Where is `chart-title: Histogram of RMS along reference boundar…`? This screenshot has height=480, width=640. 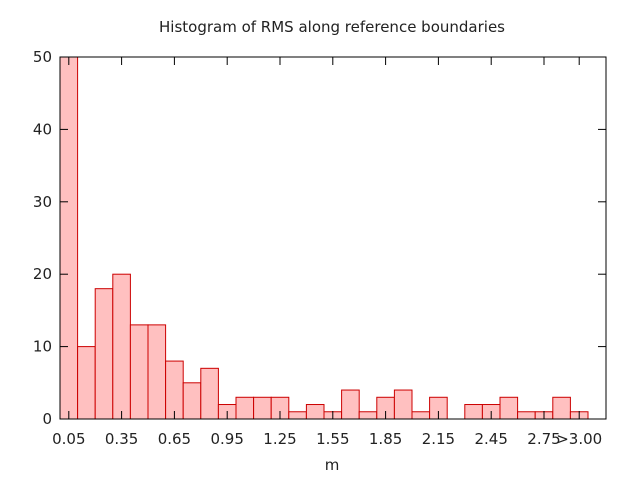
chart-title: Histogram of RMS along reference boundar… is located at coordinates (332, 27).